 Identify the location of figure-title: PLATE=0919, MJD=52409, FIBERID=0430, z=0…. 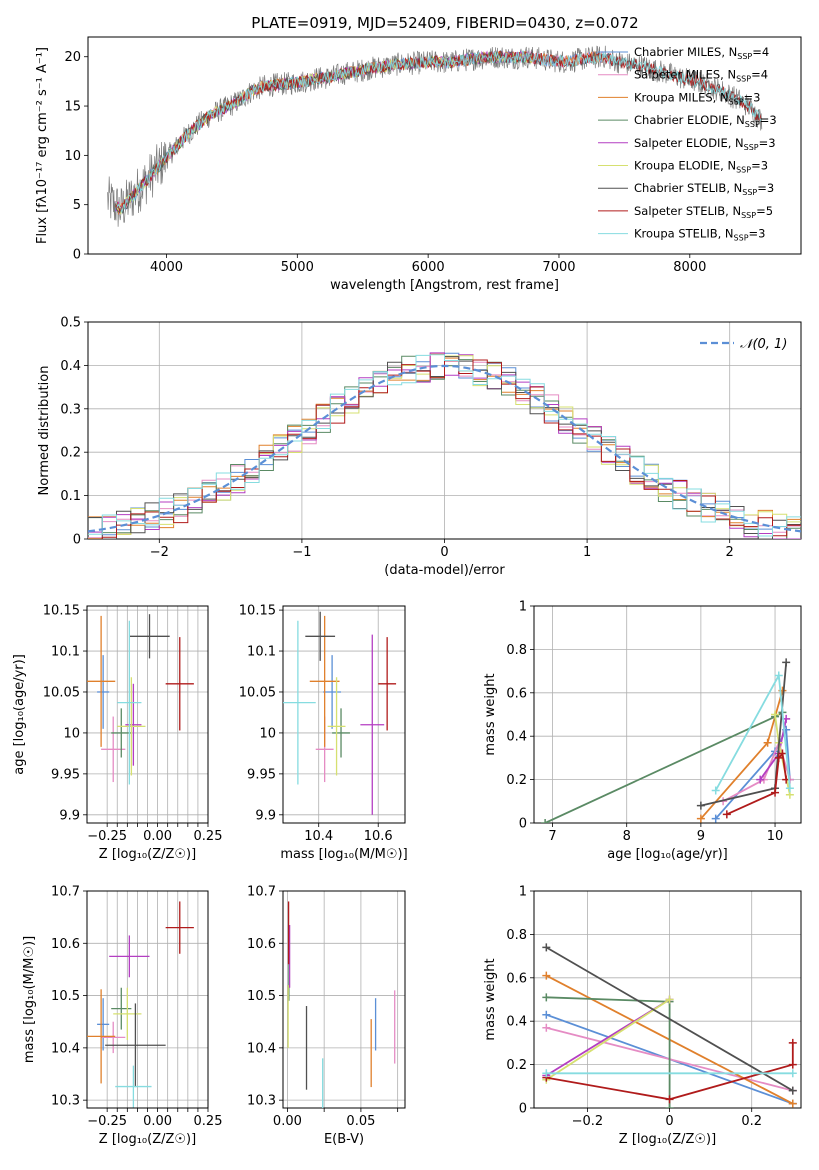
(444, 23).